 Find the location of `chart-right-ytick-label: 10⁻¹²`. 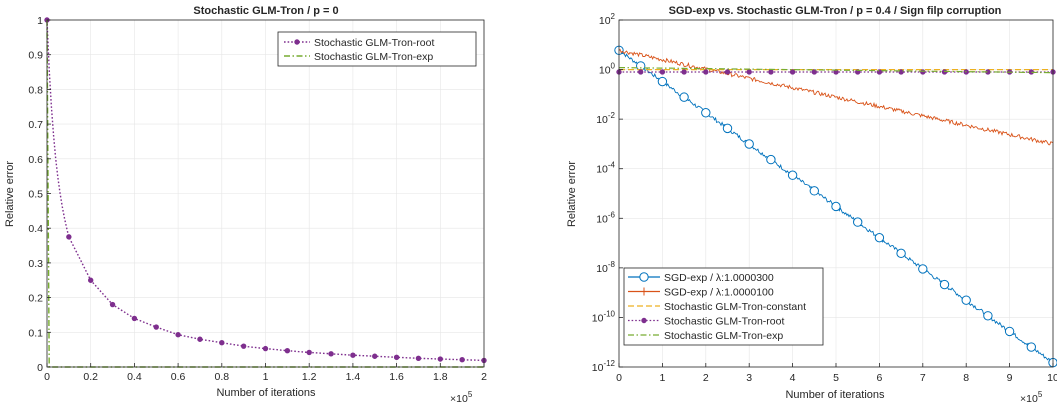

chart-right-ytick-label: 10⁻¹² is located at coordinates (604, 366).